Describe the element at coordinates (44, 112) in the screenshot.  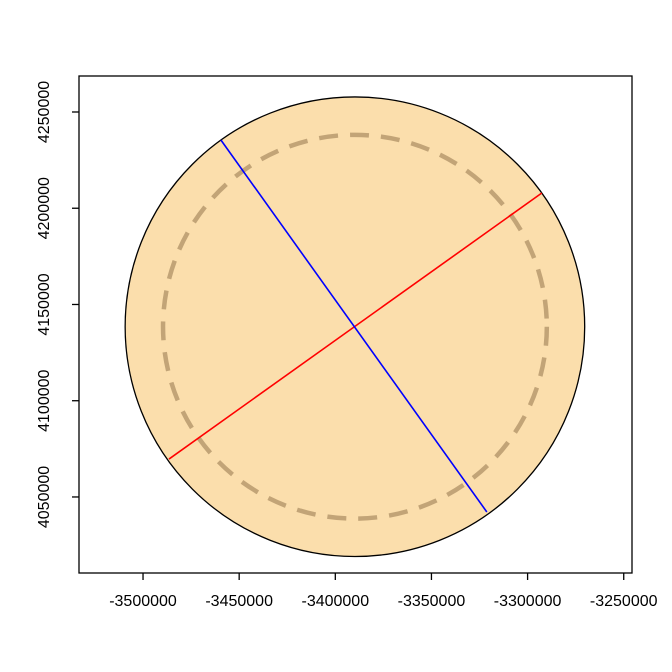
I see `y-tick-label: 4250000` at that location.